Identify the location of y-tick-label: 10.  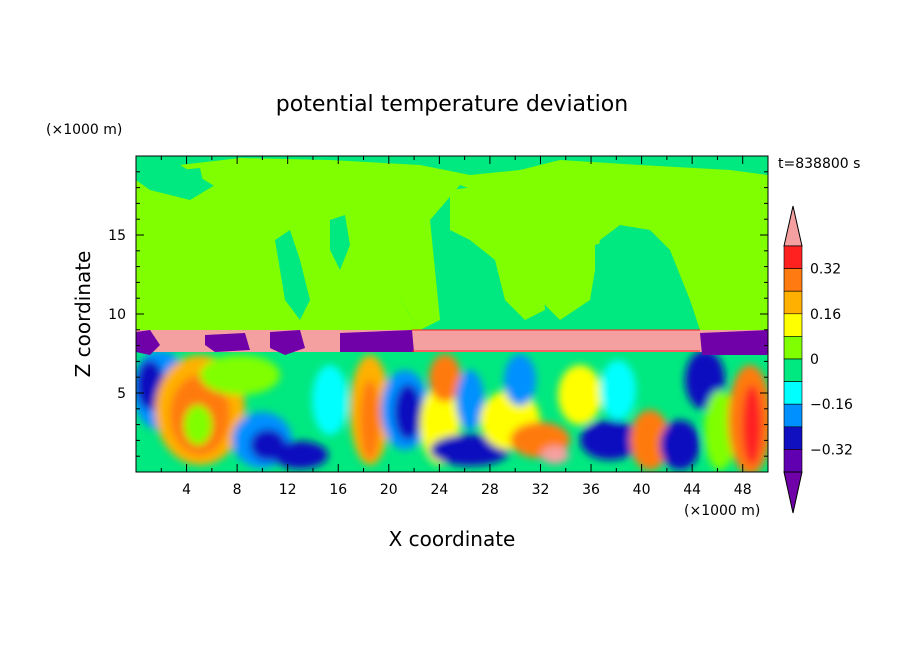
(117, 315).